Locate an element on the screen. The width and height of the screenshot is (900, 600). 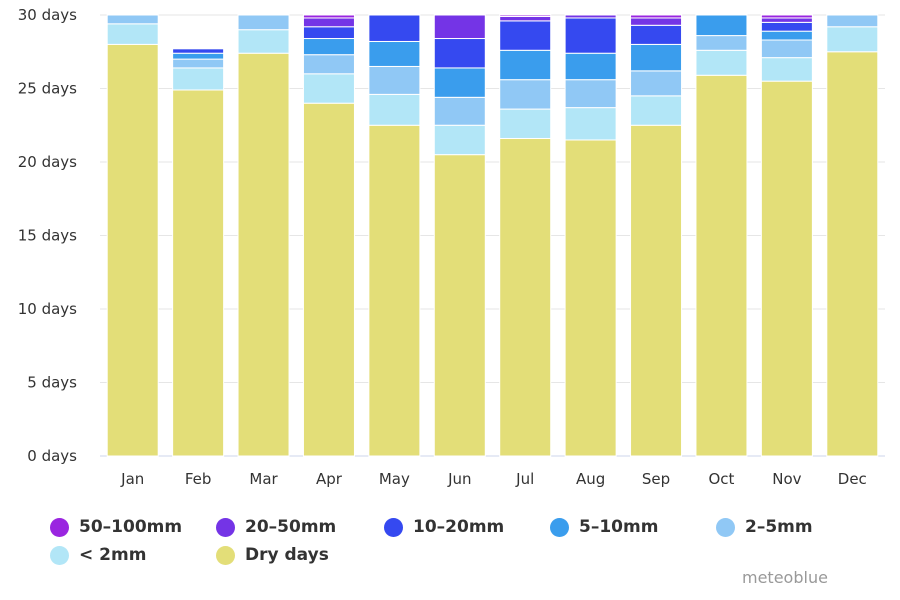
legend-label: Dry days is located at coordinates (287, 555).